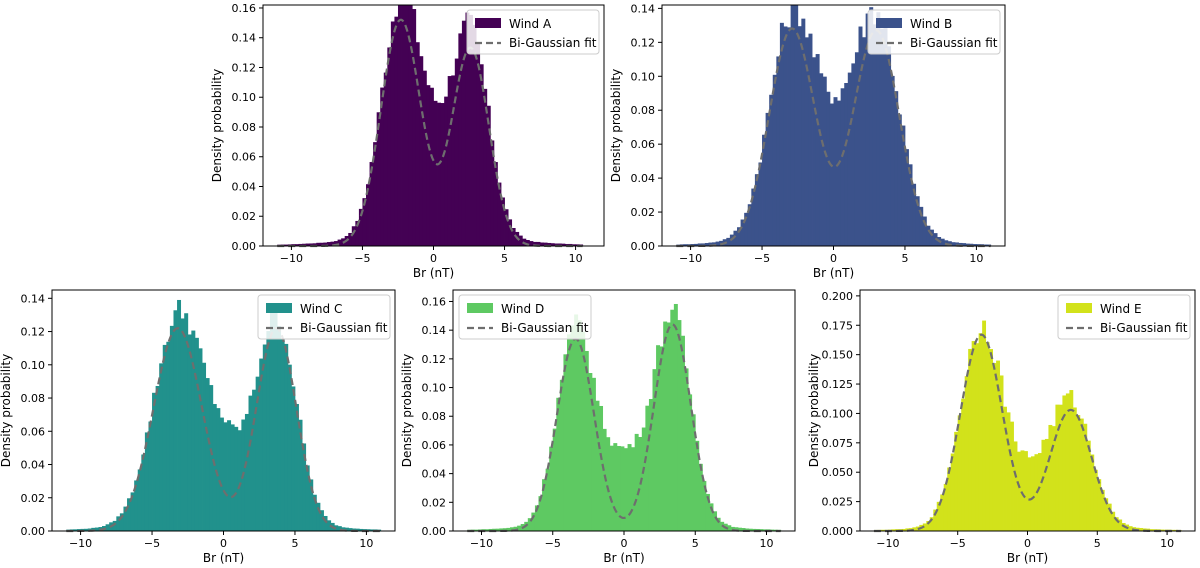 Image resolution: width=1200 pixels, height=568 pixels. Describe the element at coordinates (1121, 309) in the screenshot. I see `legend-label-wind: Wind E` at that location.